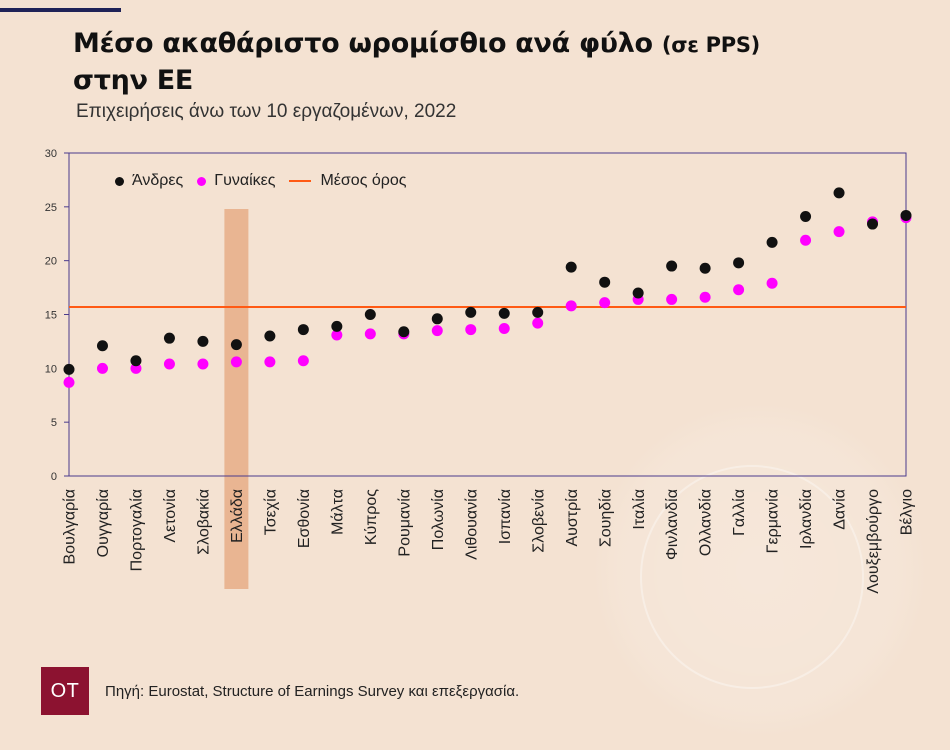 This screenshot has width=950, height=750. Describe the element at coordinates (51, 316) in the screenshot. I see `y-tick-label: 15` at that location.